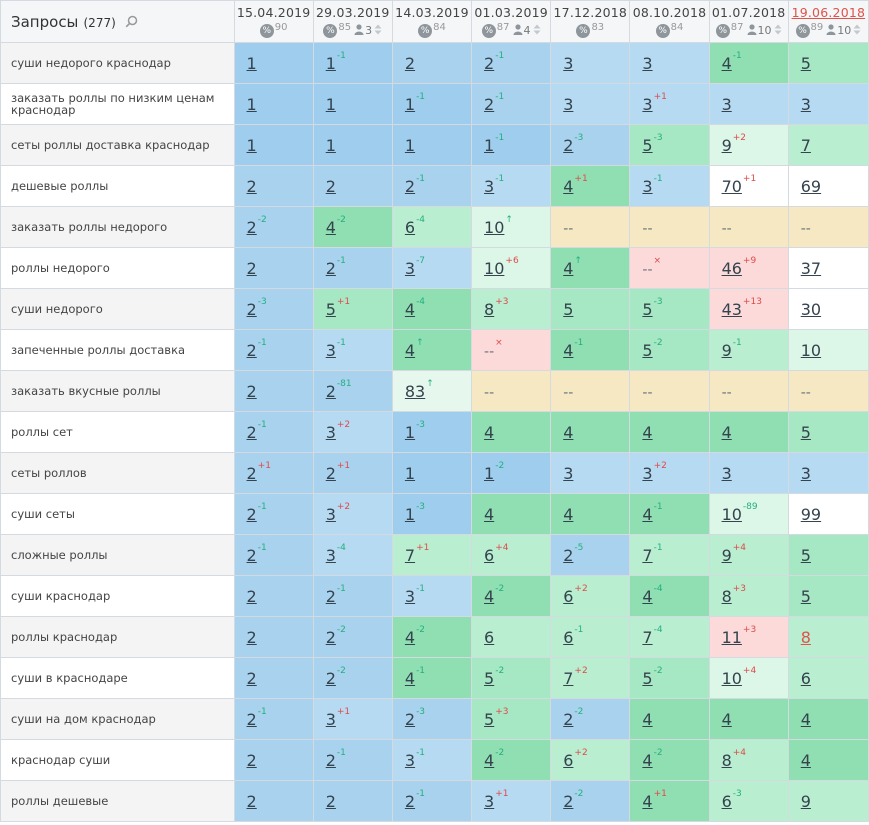 Image resolution: width=869 pixels, height=825 pixels. Describe the element at coordinates (131, 22) in the screenshot. I see `search-icon` at that location.